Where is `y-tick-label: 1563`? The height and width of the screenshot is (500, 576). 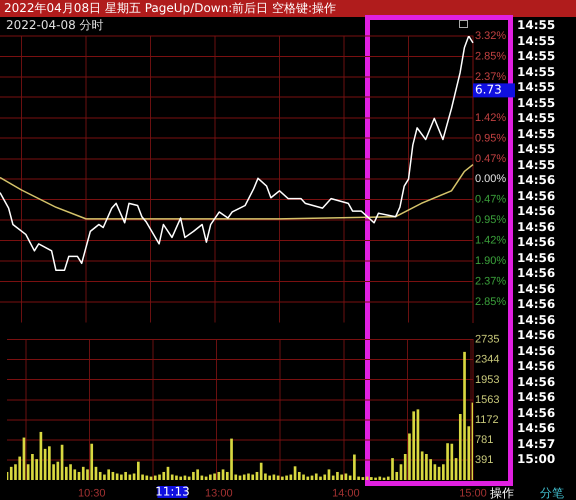 y-tick-label: 1563 is located at coordinates (487, 400).